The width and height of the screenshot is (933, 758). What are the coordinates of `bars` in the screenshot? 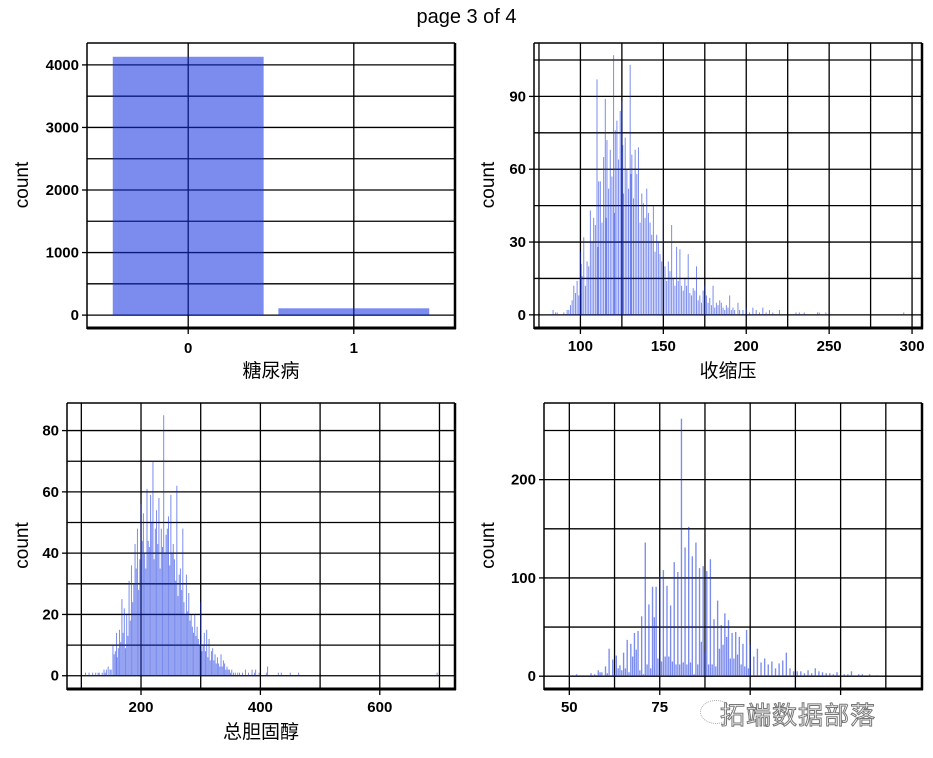 It's located at (271, 186).